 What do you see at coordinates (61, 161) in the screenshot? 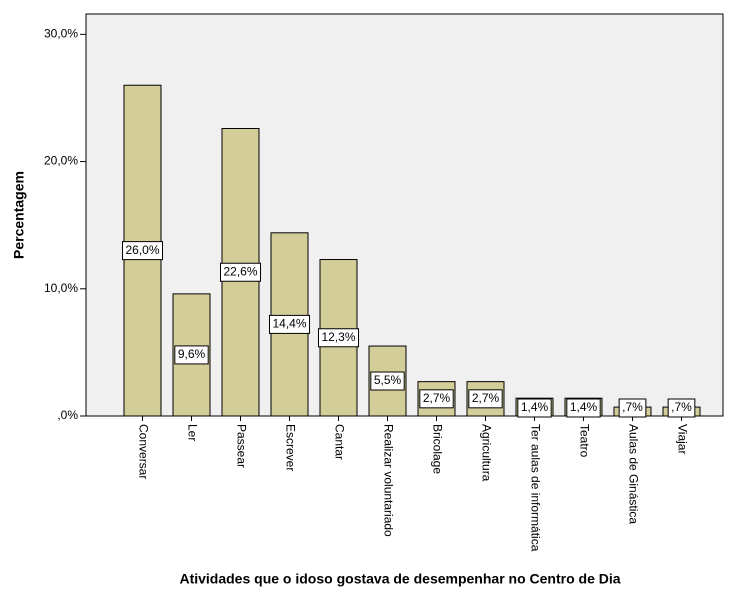
I see `y-tick-label: 20,0%` at bounding box center [61, 161].